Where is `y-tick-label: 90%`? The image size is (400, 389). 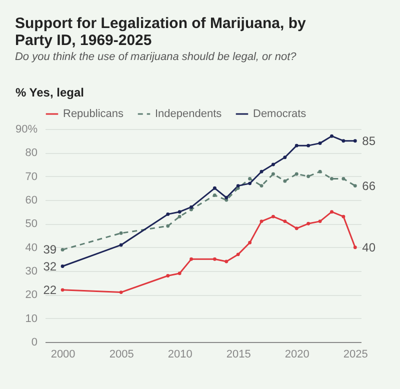 y-tick-label: 90% is located at coordinates (26, 130).